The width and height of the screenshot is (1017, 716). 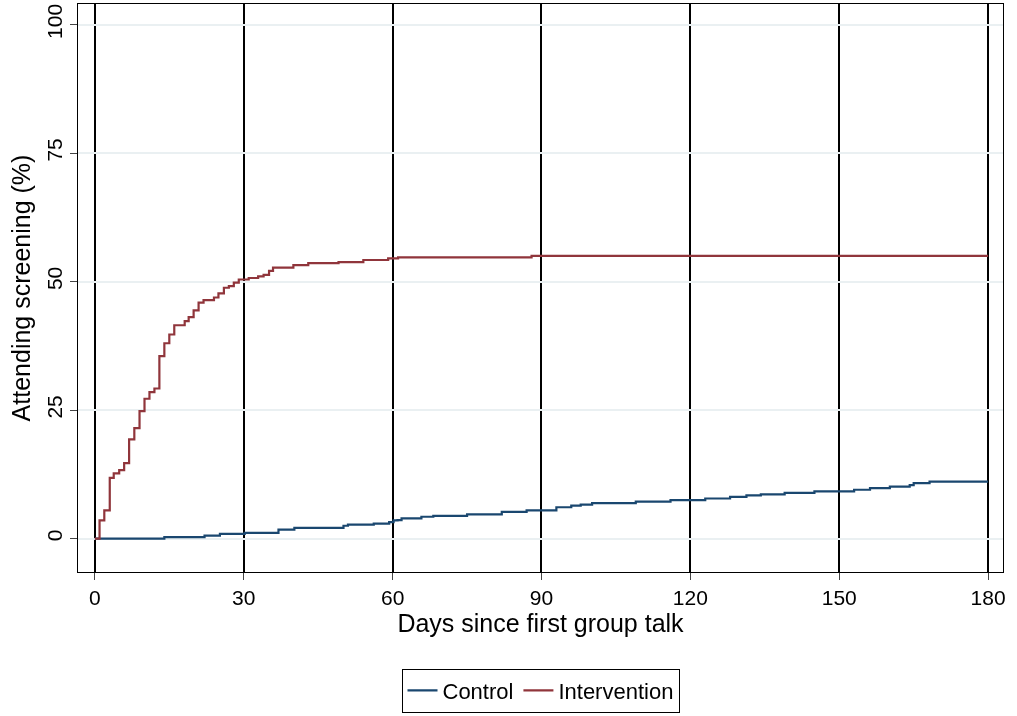 I want to click on y-tick-label: 0, so click(x=54, y=535).